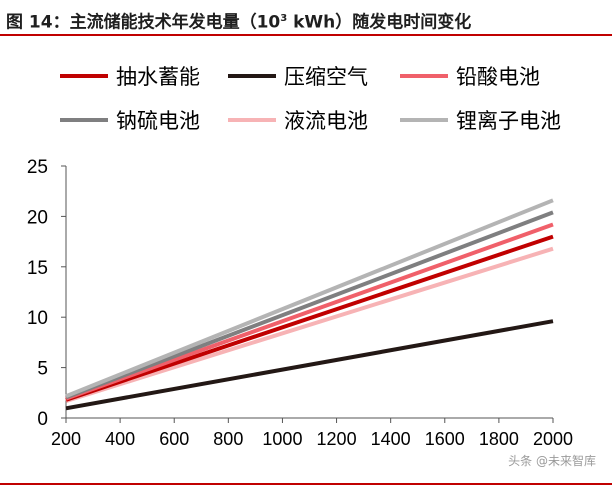 The image size is (612, 486). What do you see at coordinates (37, 167) in the screenshot?
I see `y-tick-label: 25` at bounding box center [37, 167].